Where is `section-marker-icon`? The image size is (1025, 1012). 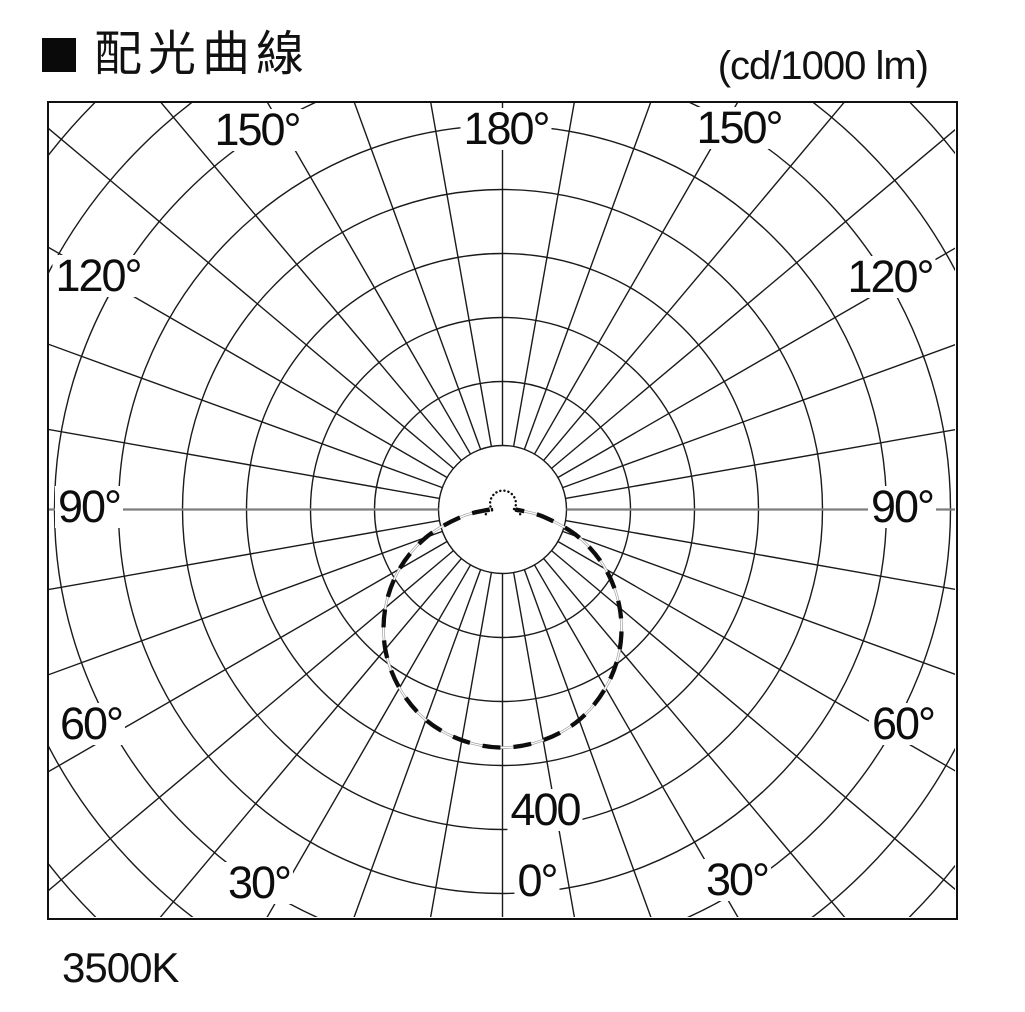
section-marker-icon is located at coordinates (59, 55).